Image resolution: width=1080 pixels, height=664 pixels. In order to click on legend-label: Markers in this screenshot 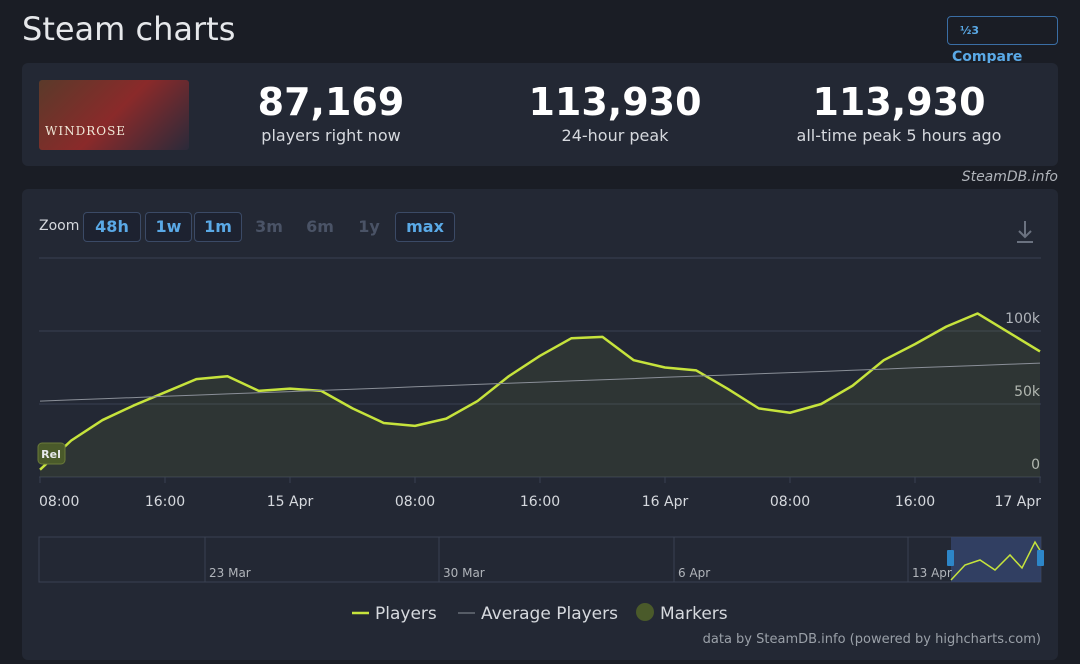, I will do `click(694, 614)`.